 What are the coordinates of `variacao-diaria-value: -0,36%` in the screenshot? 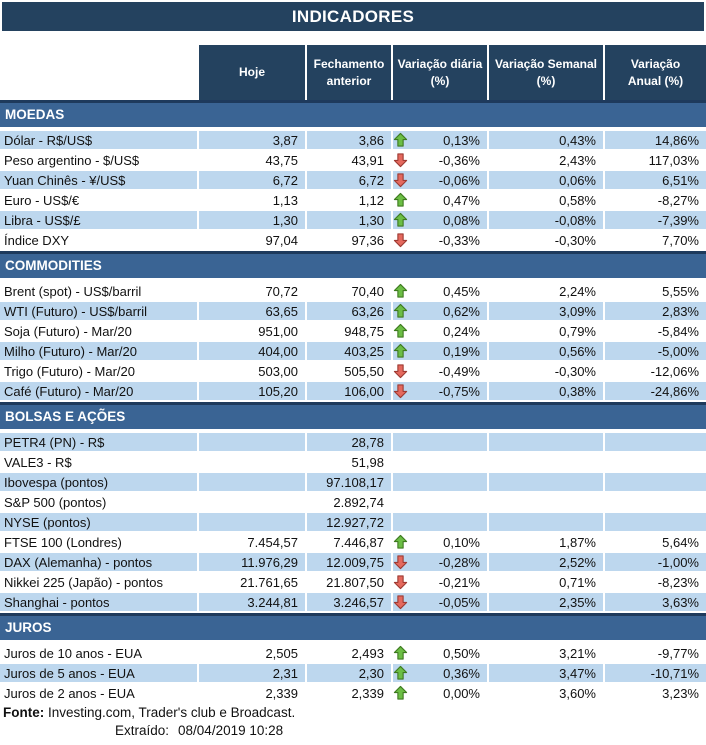 It's located at (459, 160).